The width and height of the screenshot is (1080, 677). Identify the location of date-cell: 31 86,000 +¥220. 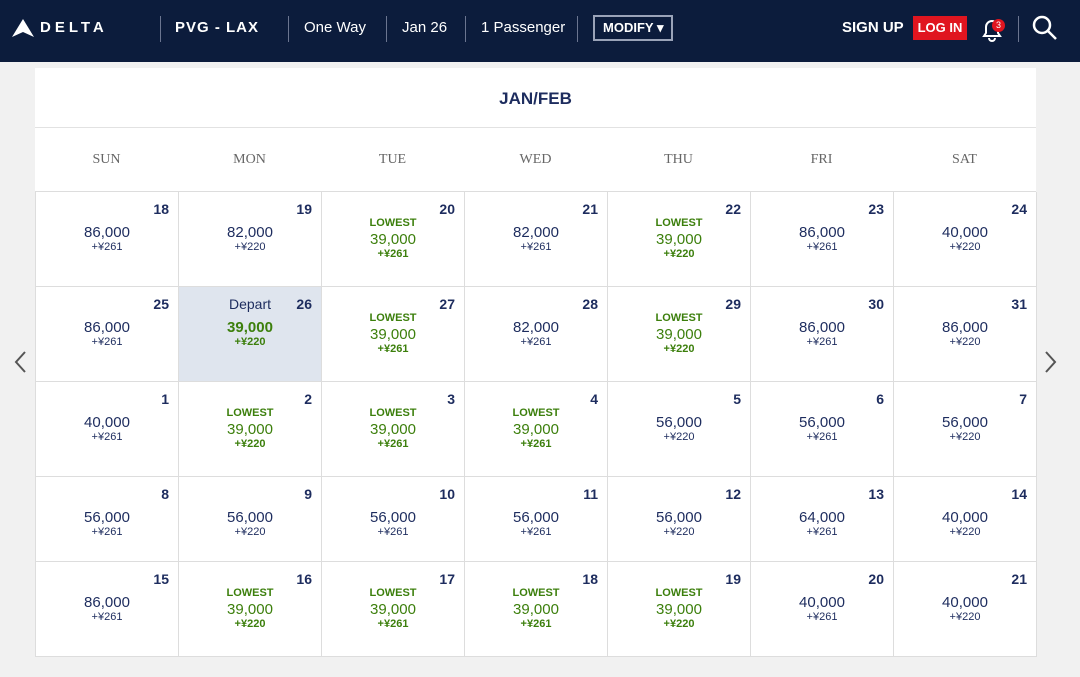
(965, 334).